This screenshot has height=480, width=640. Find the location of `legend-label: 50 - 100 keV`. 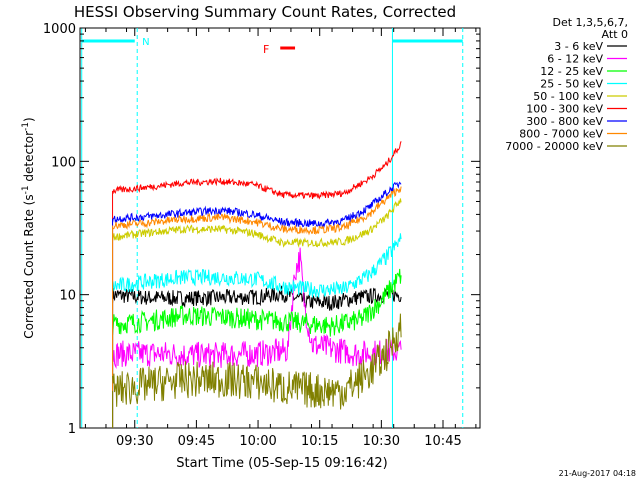

legend-label: 50 - 100 keV is located at coordinates (568, 96).